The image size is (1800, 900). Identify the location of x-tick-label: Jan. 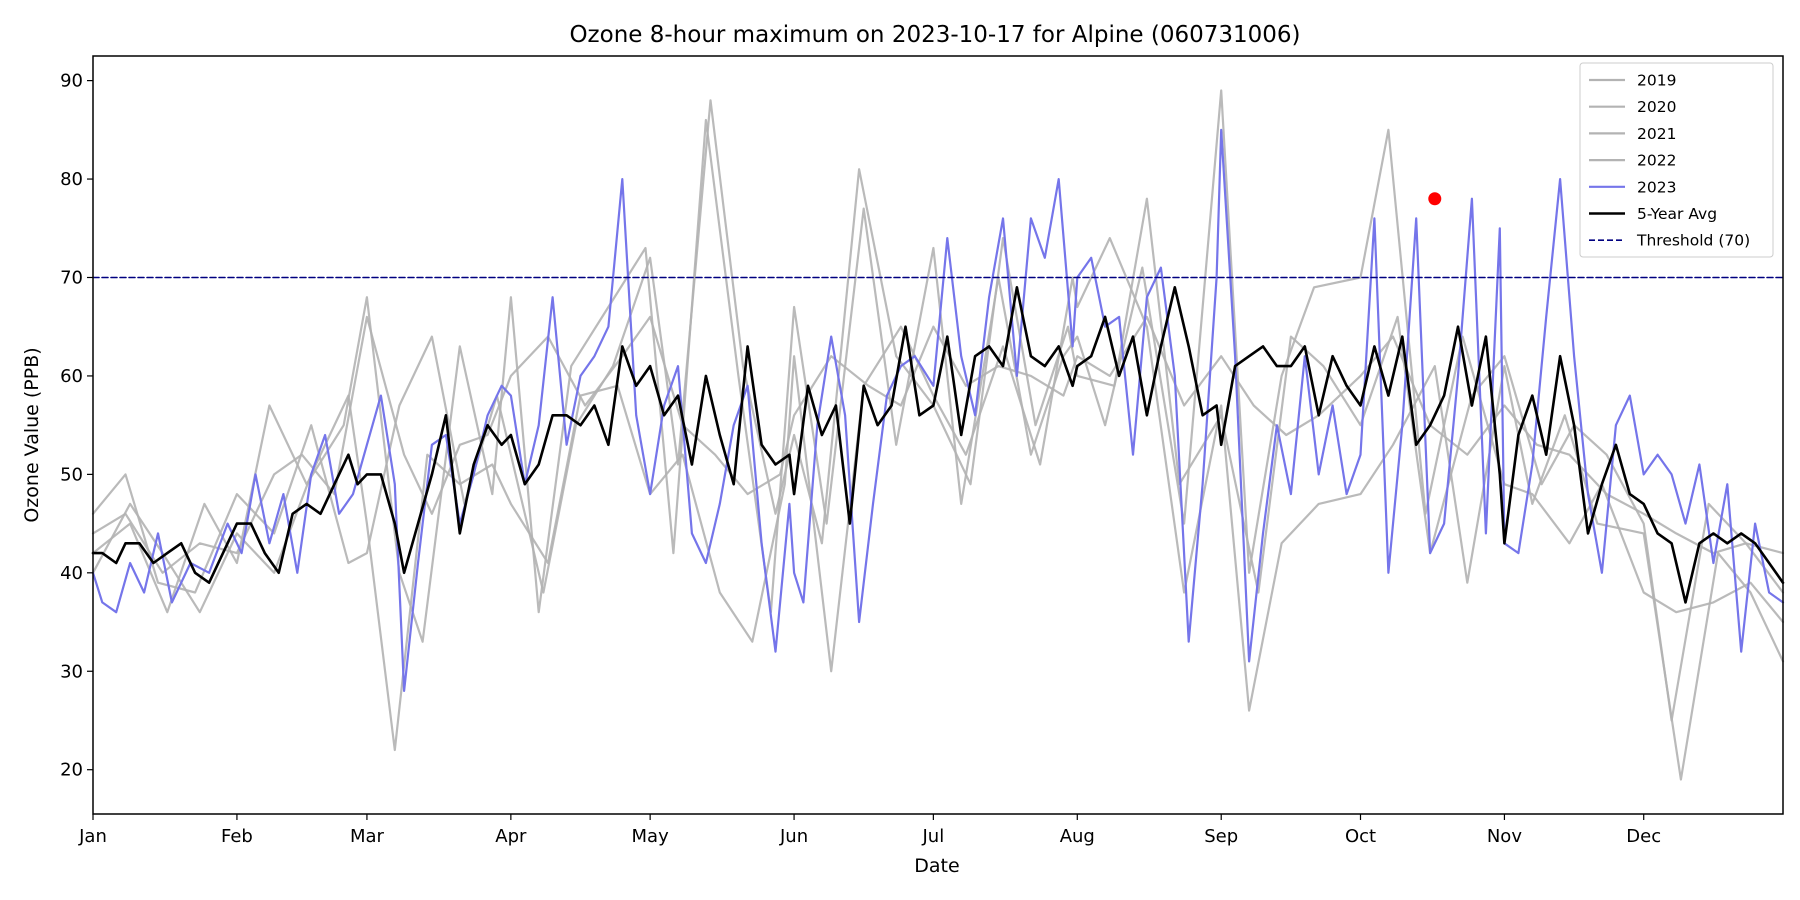
(92, 836).